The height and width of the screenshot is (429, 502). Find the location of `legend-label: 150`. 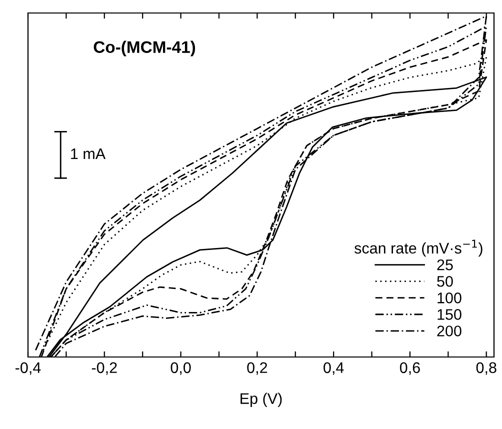

legend-label: 150 is located at coordinates (450, 314).